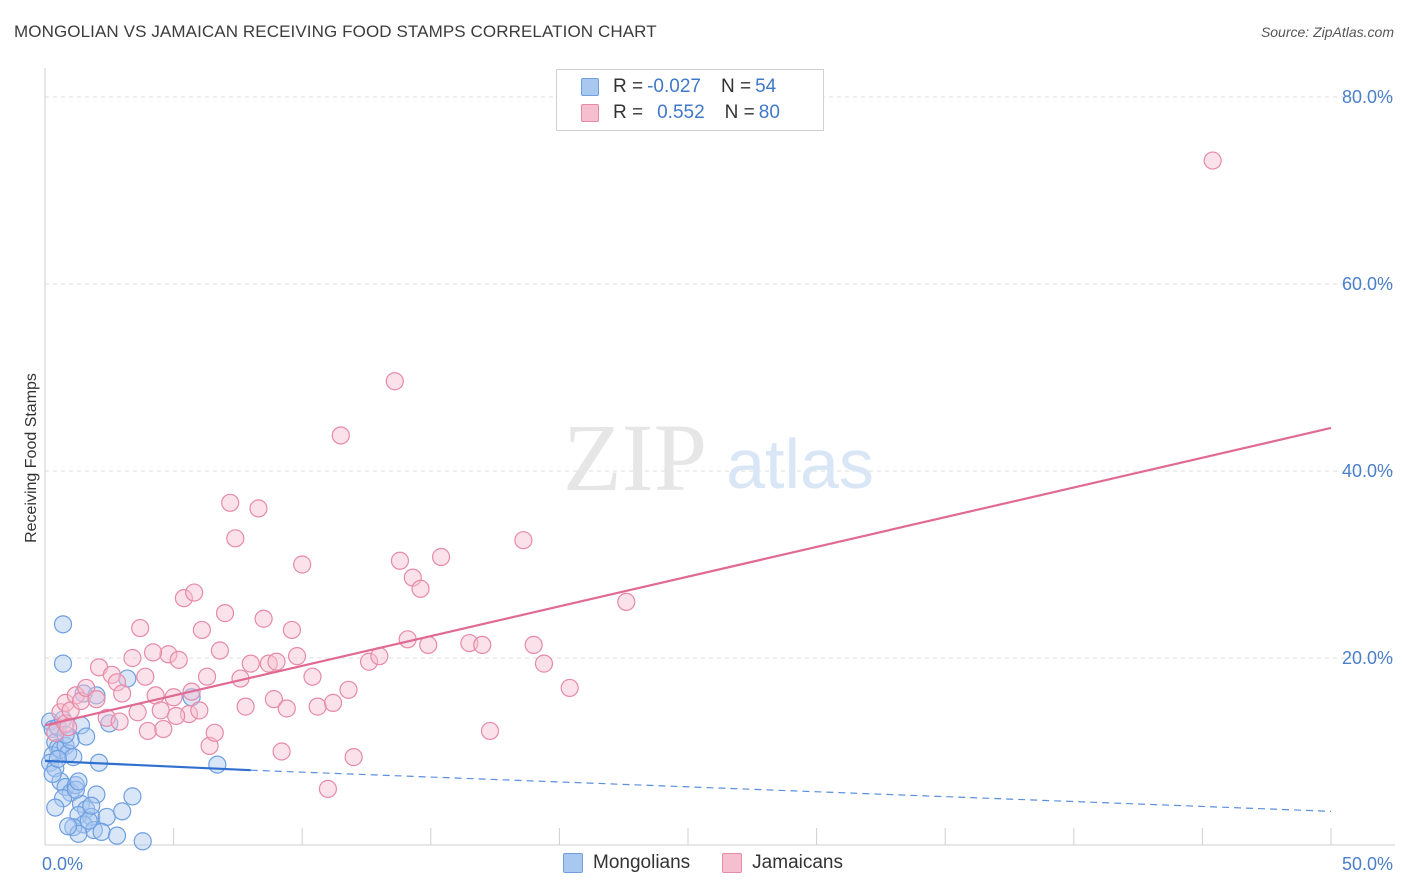 This screenshot has height=892, width=1406. Describe the element at coordinates (147, 765) in the screenshot. I see `trend-line-mongolians` at that location.